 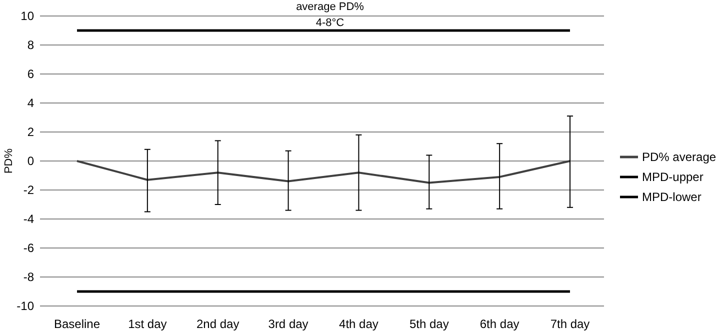 I want to click on y-axis-title: PD%, so click(x=9, y=161).